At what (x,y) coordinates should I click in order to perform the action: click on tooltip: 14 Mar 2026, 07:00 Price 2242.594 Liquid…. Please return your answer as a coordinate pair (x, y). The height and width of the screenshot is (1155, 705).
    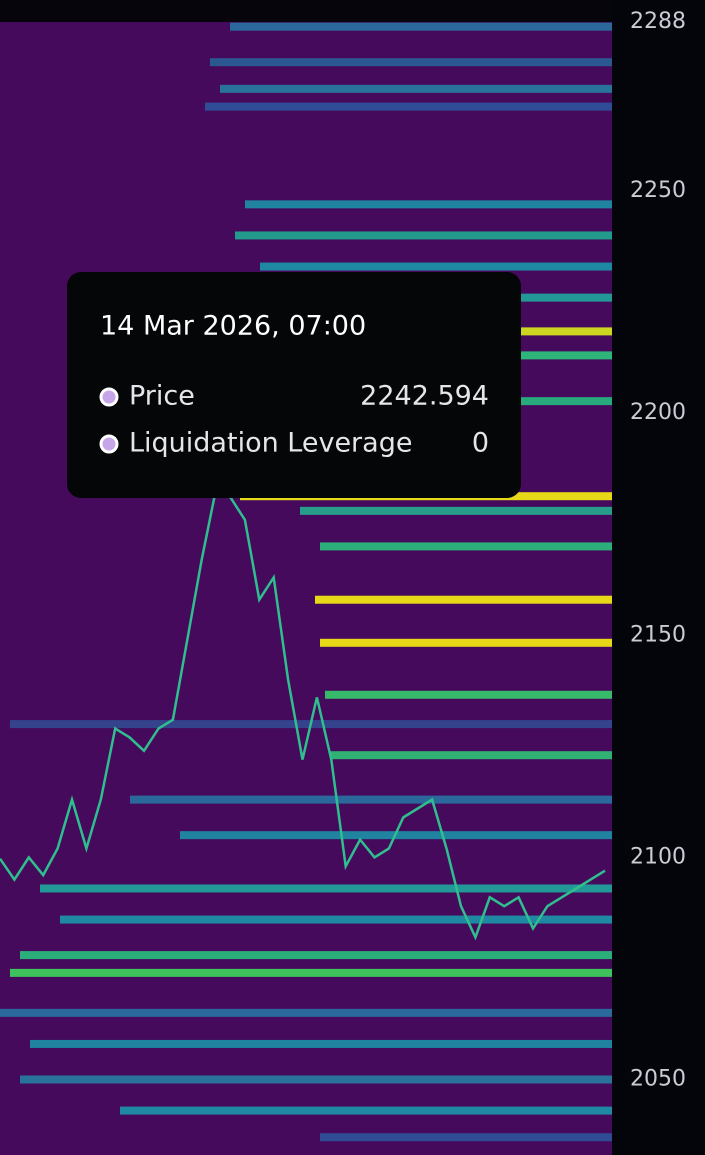
    Looking at the image, I should click on (294, 385).